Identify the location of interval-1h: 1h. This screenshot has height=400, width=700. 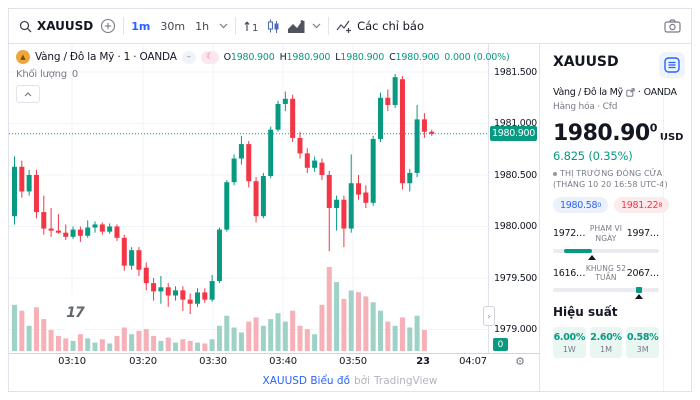
(202, 26).